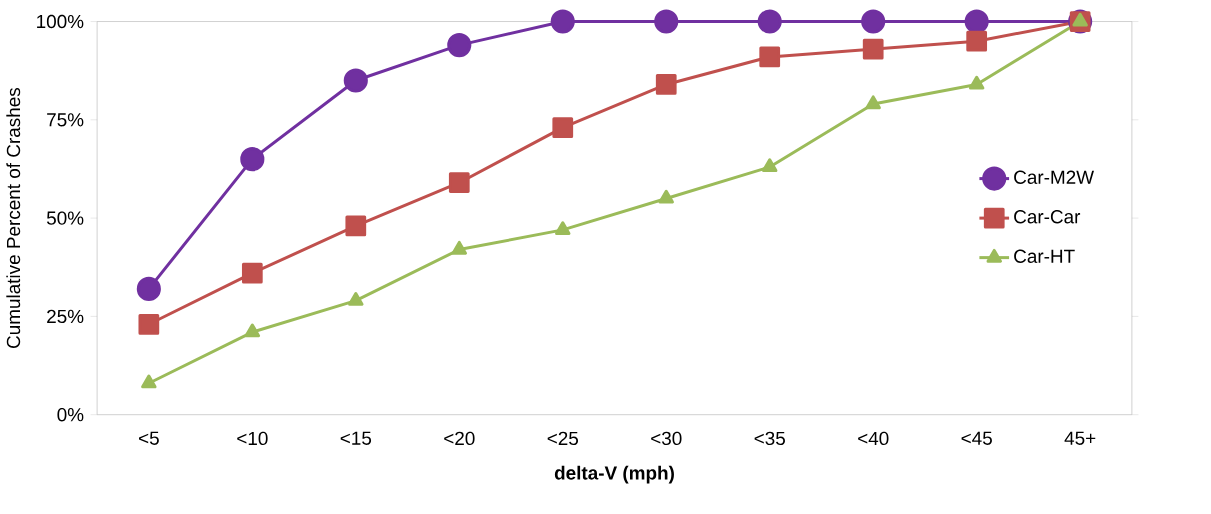 The width and height of the screenshot is (1211, 514). I want to click on x-tick-label: <20, so click(459, 438).